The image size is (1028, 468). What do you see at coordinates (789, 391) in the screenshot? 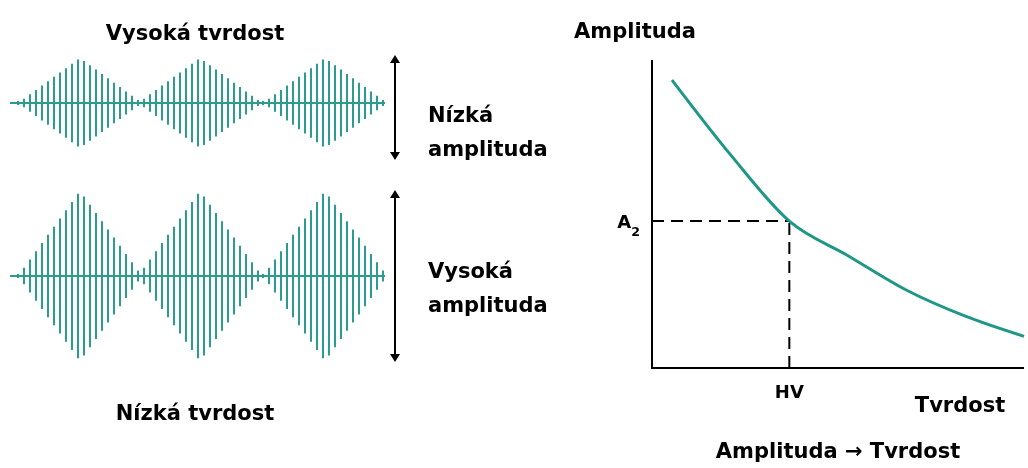
I see `text: HV` at bounding box center [789, 391].